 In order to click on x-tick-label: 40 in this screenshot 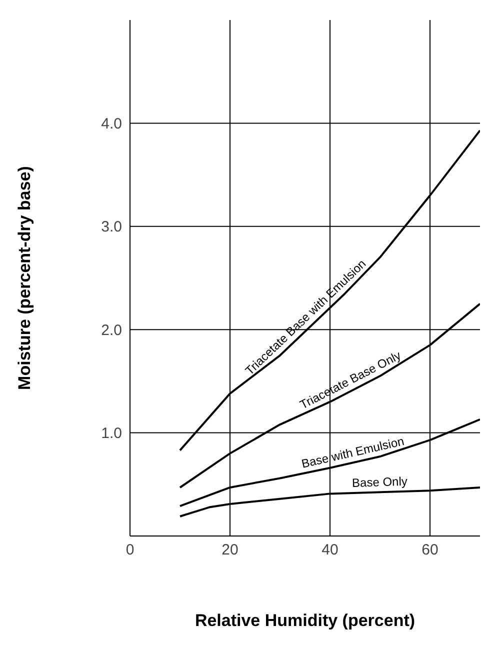, I will do `click(330, 550)`.